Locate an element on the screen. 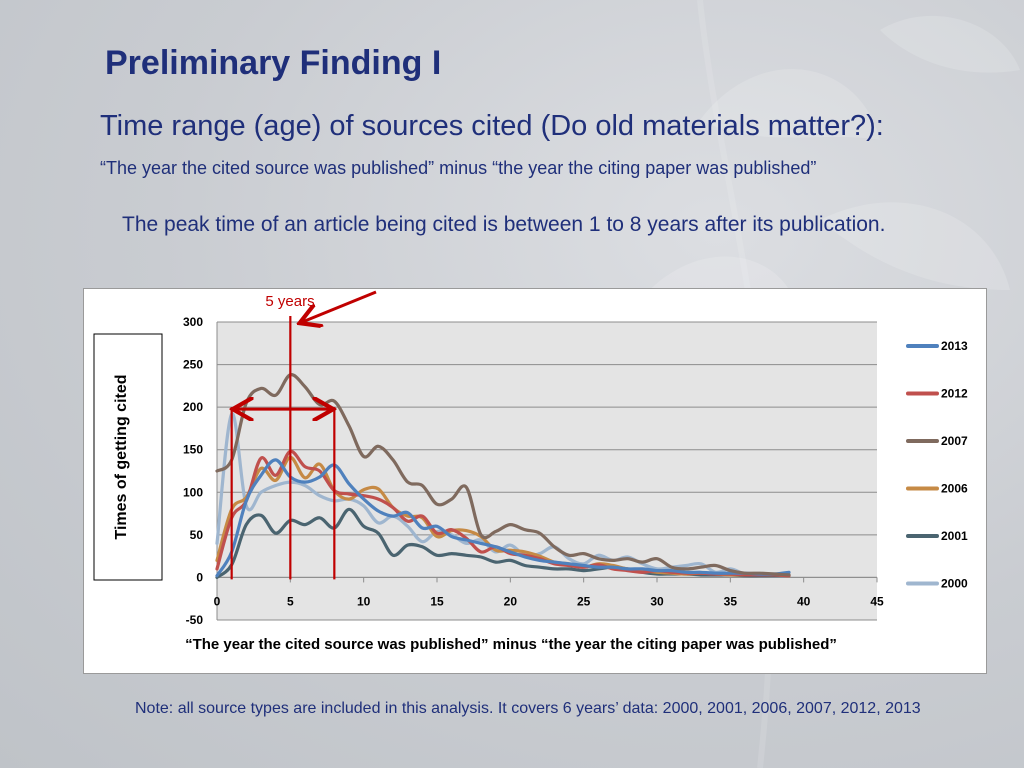 Image resolution: width=1024 pixels, height=768 pixels. legend-label-2000: 2000 is located at coordinates (954, 584).